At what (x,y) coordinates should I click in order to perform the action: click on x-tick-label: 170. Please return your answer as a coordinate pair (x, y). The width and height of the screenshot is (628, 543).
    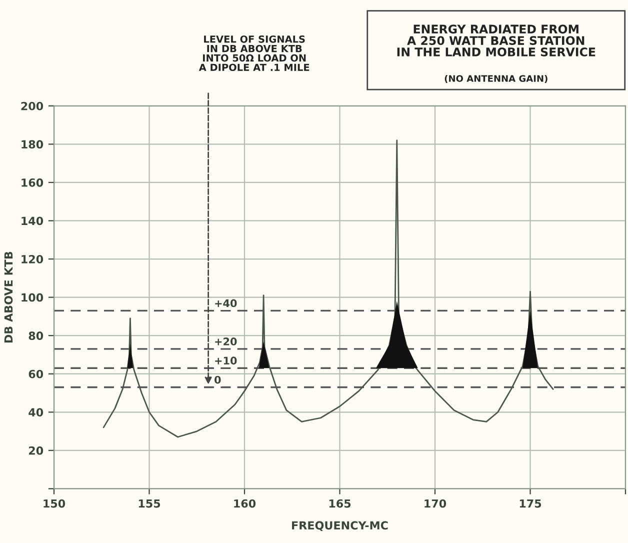
    Looking at the image, I should click on (435, 503).